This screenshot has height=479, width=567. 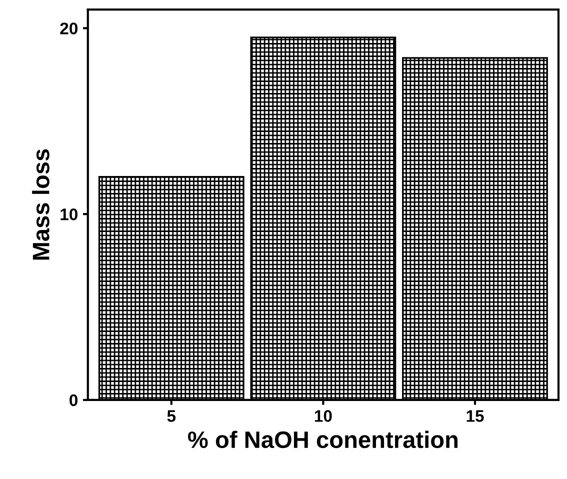 I want to click on y-tick-label: 0, so click(x=74, y=400).